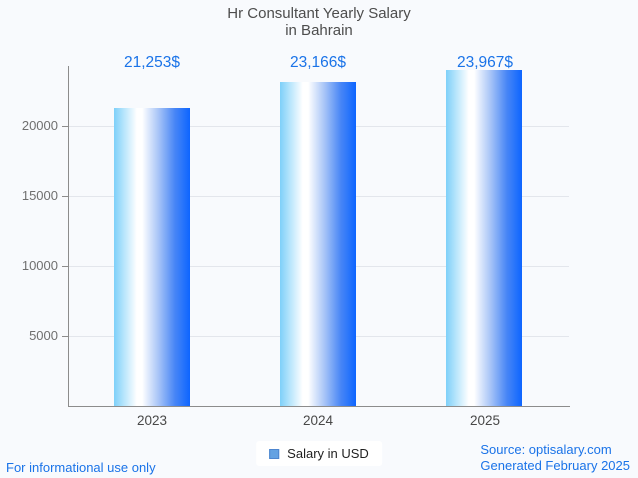  Describe the element at coordinates (485, 420) in the screenshot. I see `x-tick-label-2025: 2025` at that location.